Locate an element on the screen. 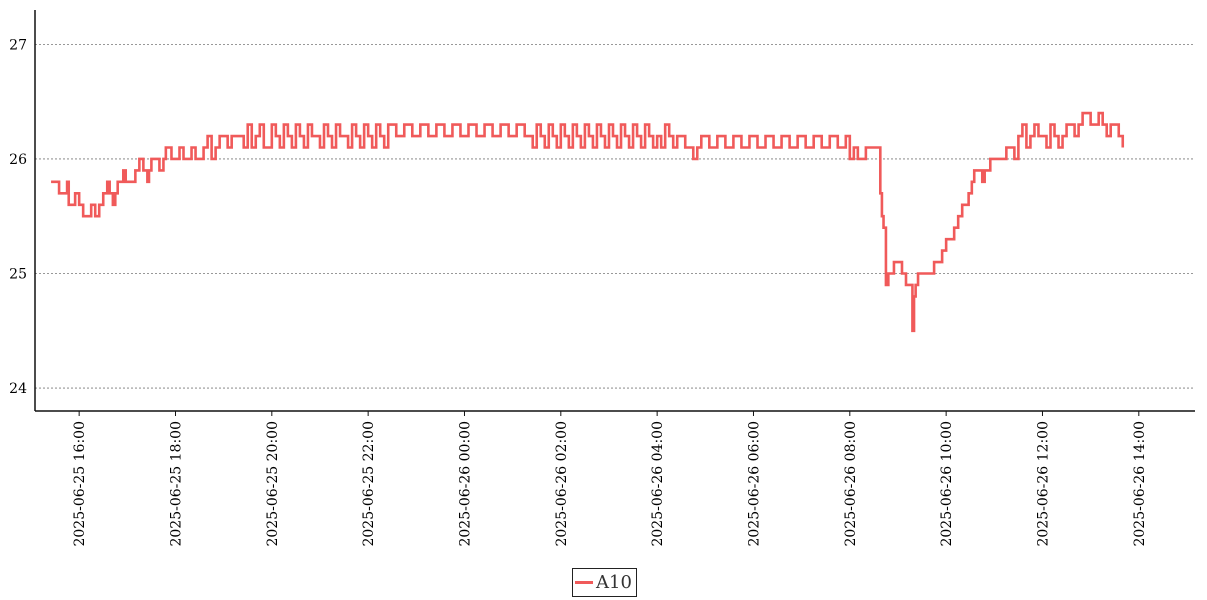  x-tick-label: 2025-06-25 22:00 is located at coordinates (369, 484).